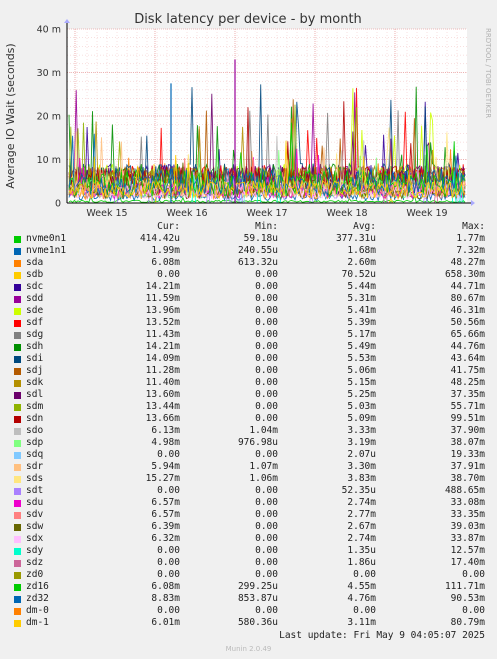  What do you see at coordinates (467, 442) in the screenshot?
I see `legend-max-value: 38.07m` at bounding box center [467, 442].